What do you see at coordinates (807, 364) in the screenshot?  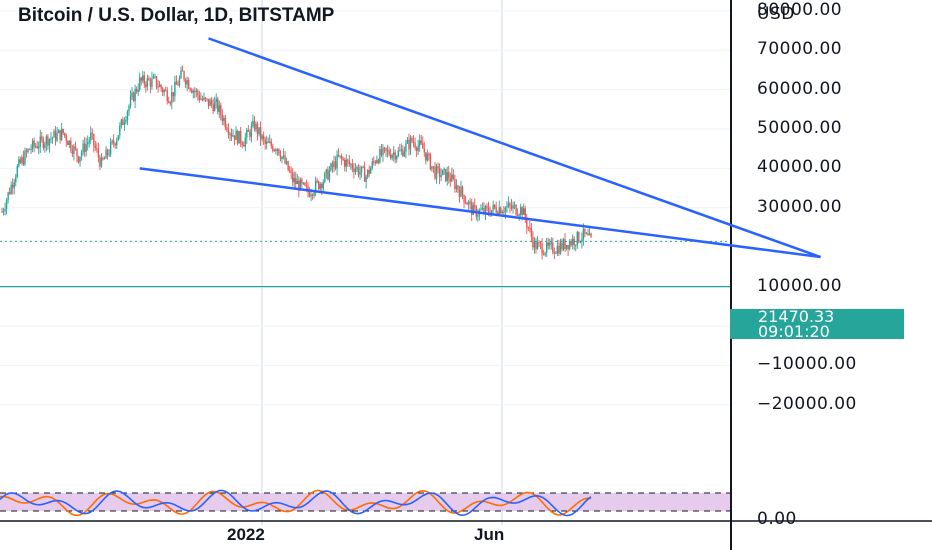 I see `price-tick-label: −10000.00` at bounding box center [807, 364].